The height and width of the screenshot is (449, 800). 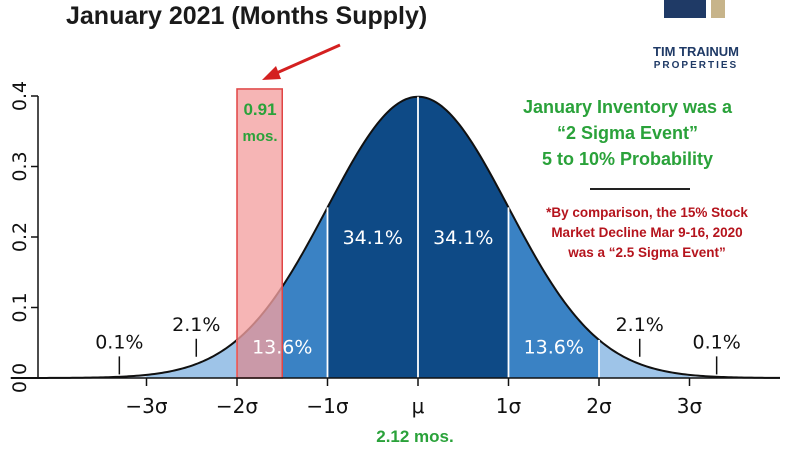 What do you see at coordinates (237, 406) in the screenshot?
I see `x-tick-label-1: −2σ` at bounding box center [237, 406].